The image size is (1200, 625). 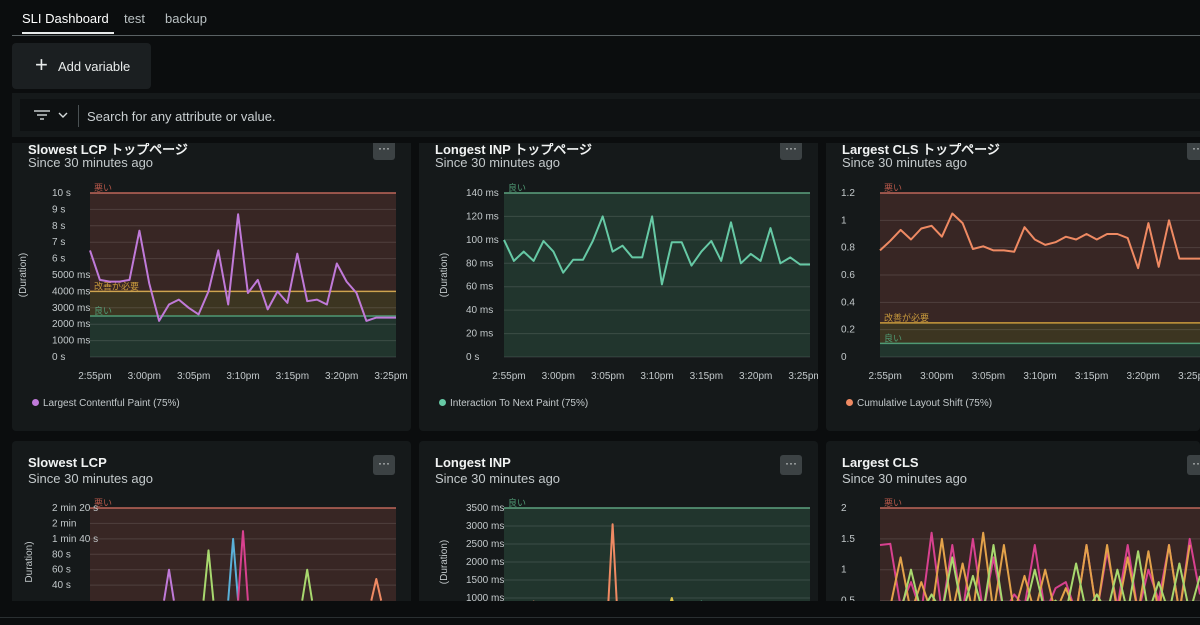 What do you see at coordinates (479, 287) in the screenshot?
I see `y-tick-label: 60 ms` at bounding box center [479, 287].